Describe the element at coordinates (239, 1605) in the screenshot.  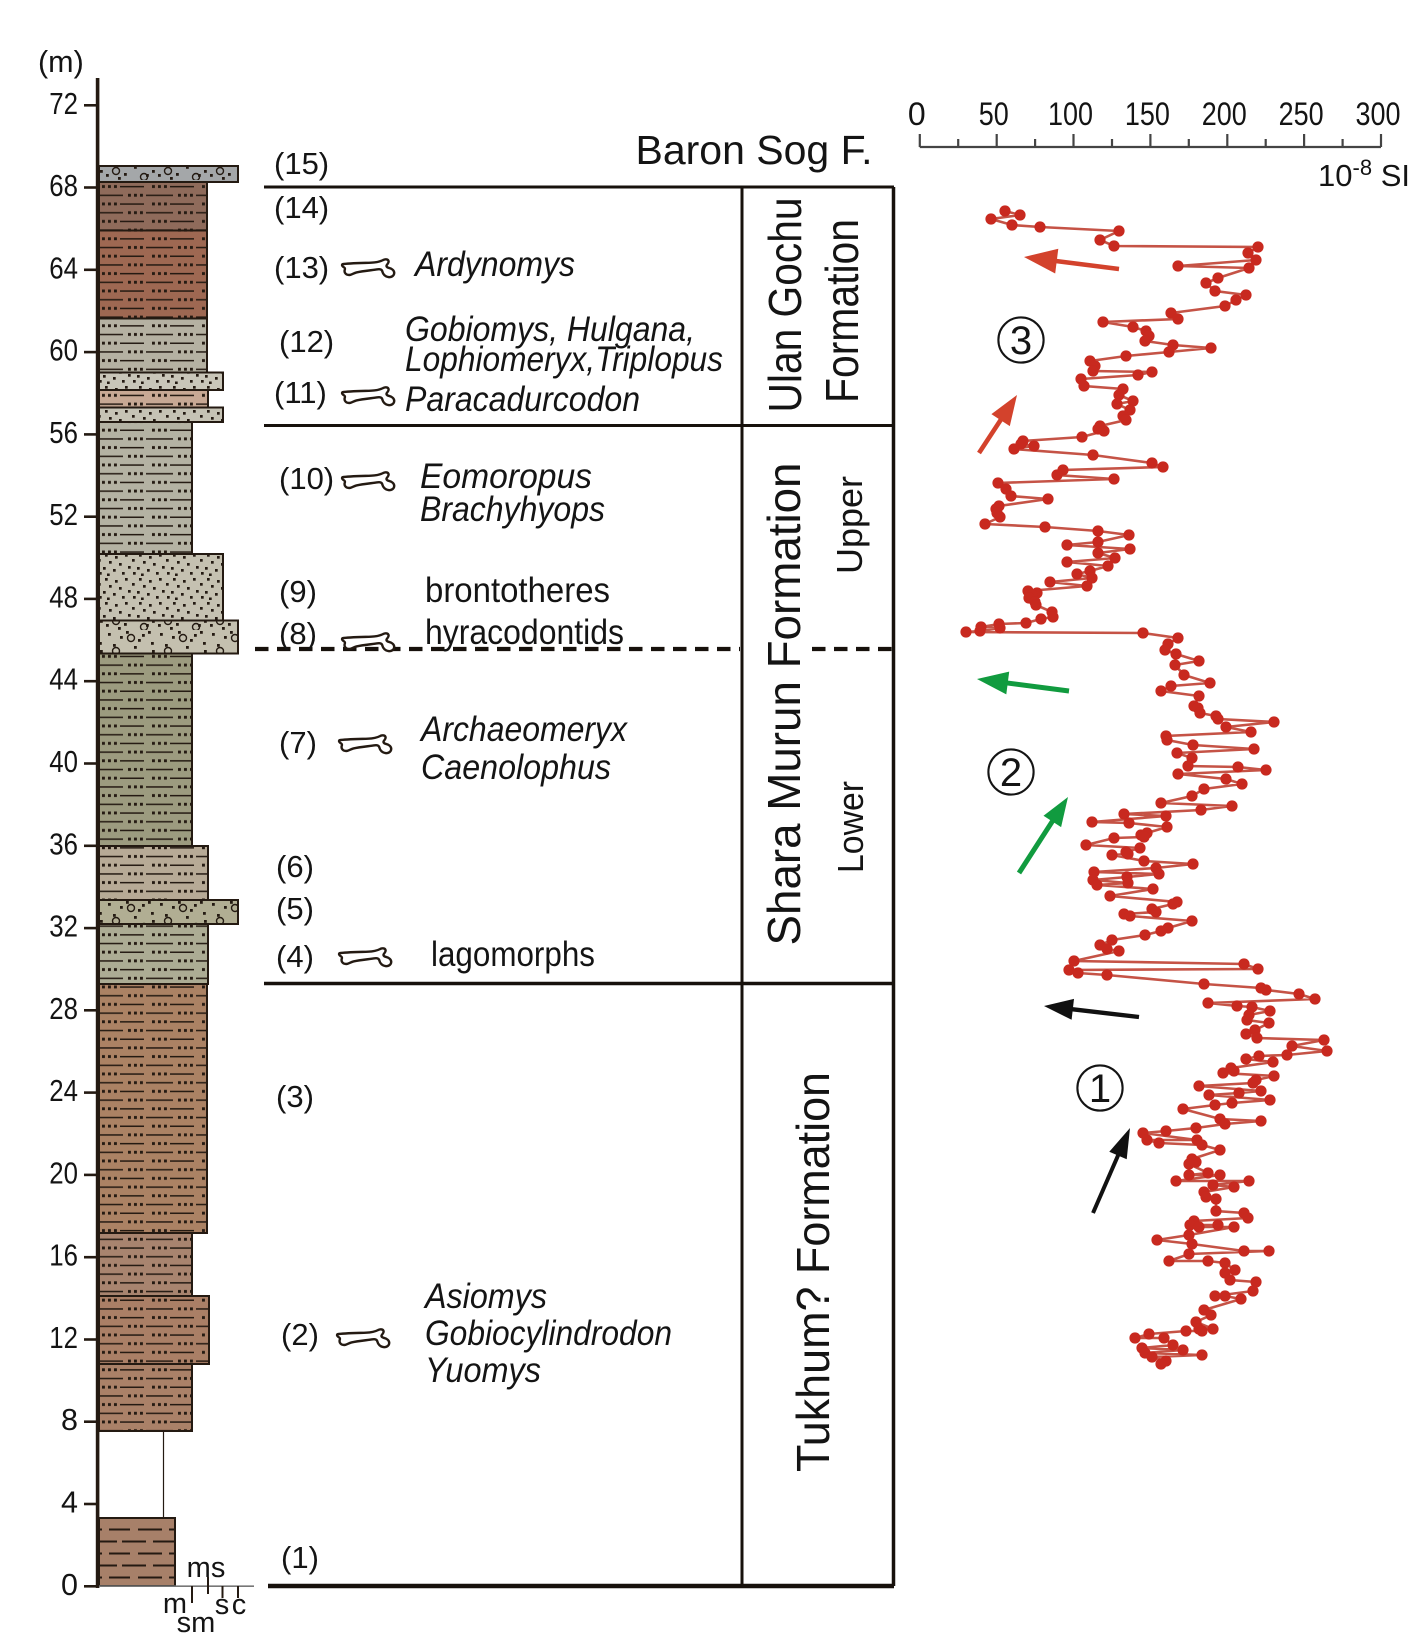
I see `svg-text: c` at that location.